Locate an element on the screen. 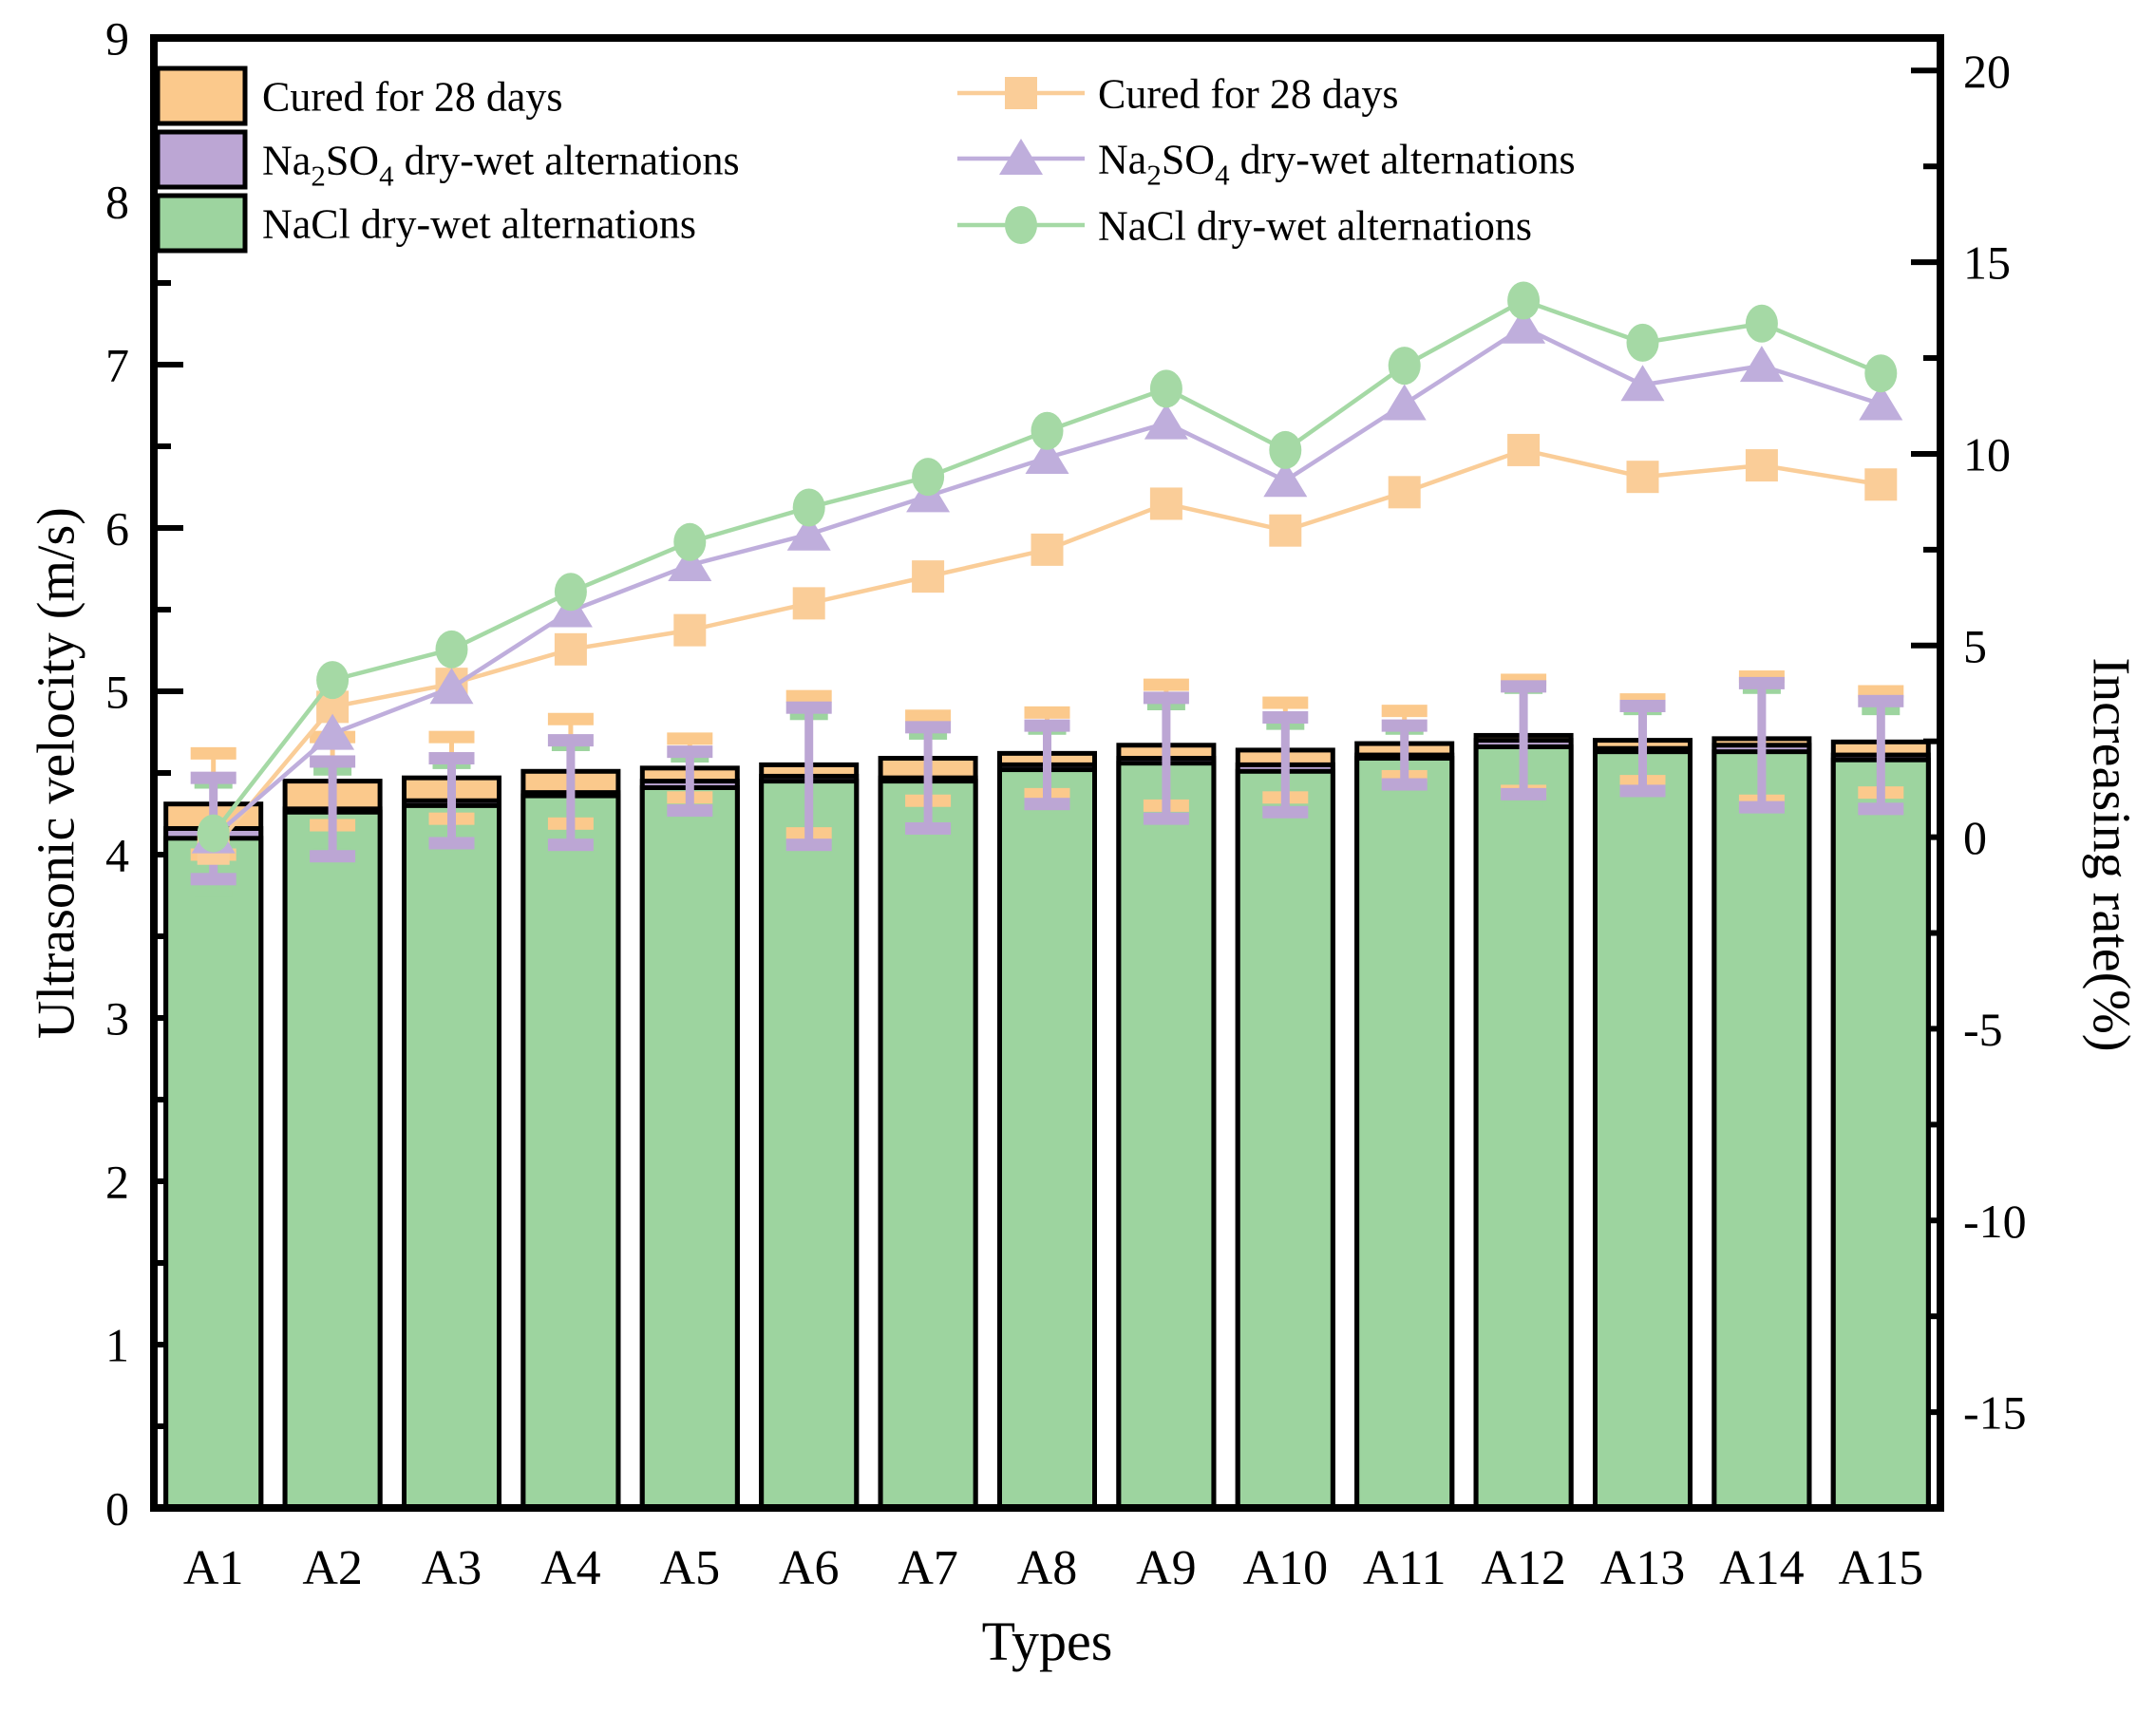  right-tick-label: 10 is located at coordinates (1987, 454).